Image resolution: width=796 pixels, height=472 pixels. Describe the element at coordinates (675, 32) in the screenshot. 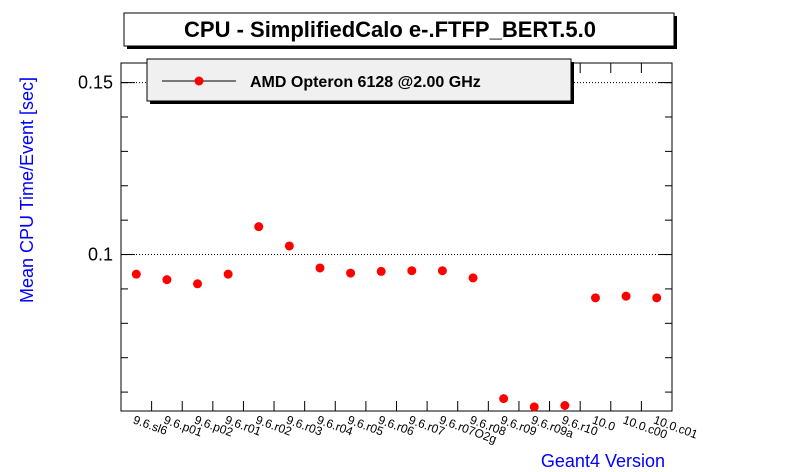

I see `title-shadow-right` at that location.